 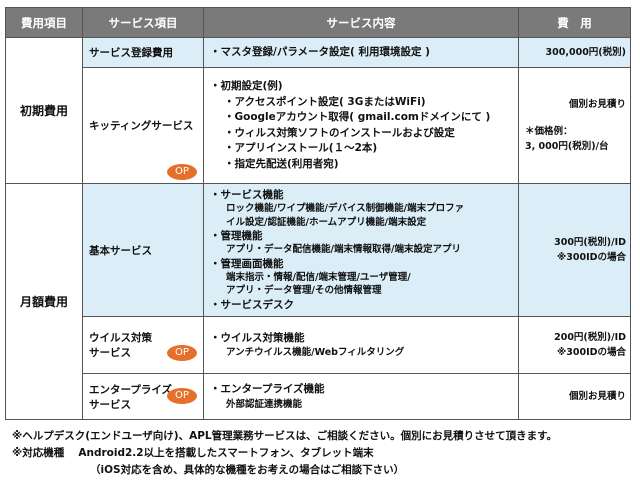 I want to click on price: 300円(税別)/ID, so click(x=590, y=242).